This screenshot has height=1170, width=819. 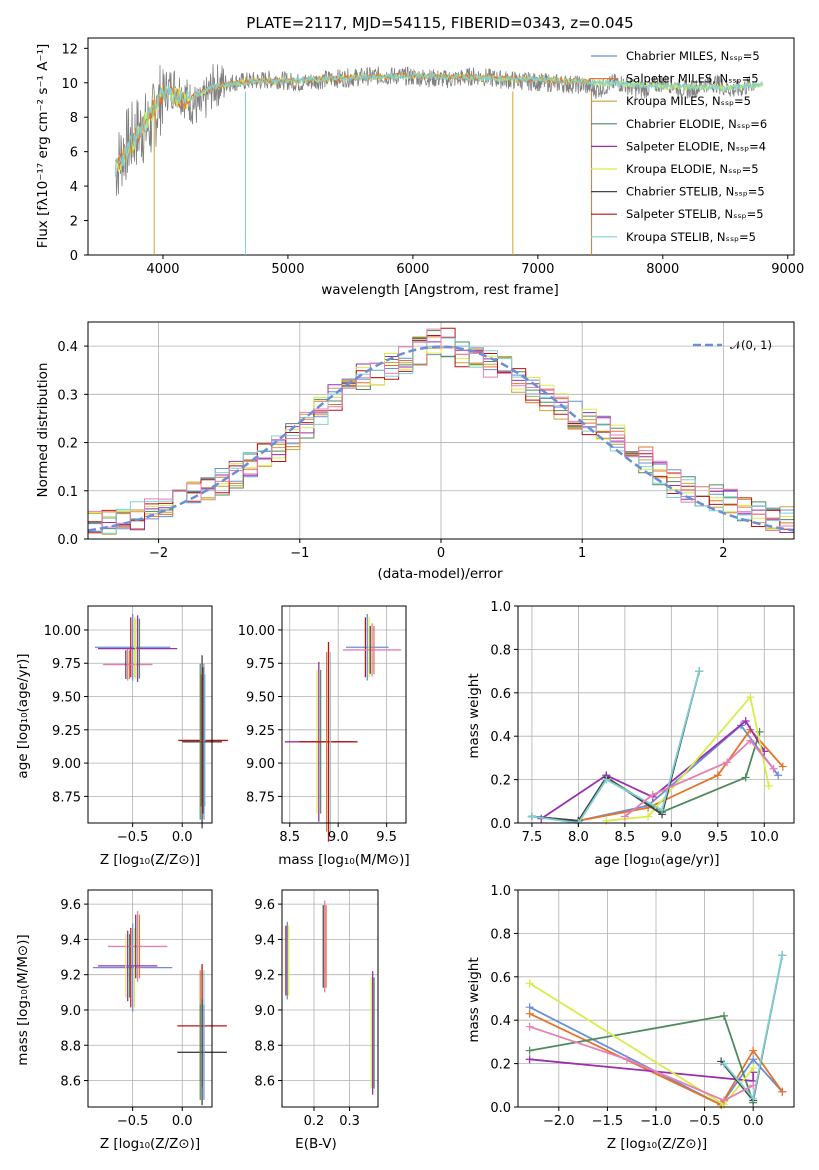 I want to click on panel-weight-vs-age: 7.5 8.0 8.5 9.0 9.5 10.0 0.0 0.2 0.4 0.6 0.8 1.0, so click(x=642, y=722).